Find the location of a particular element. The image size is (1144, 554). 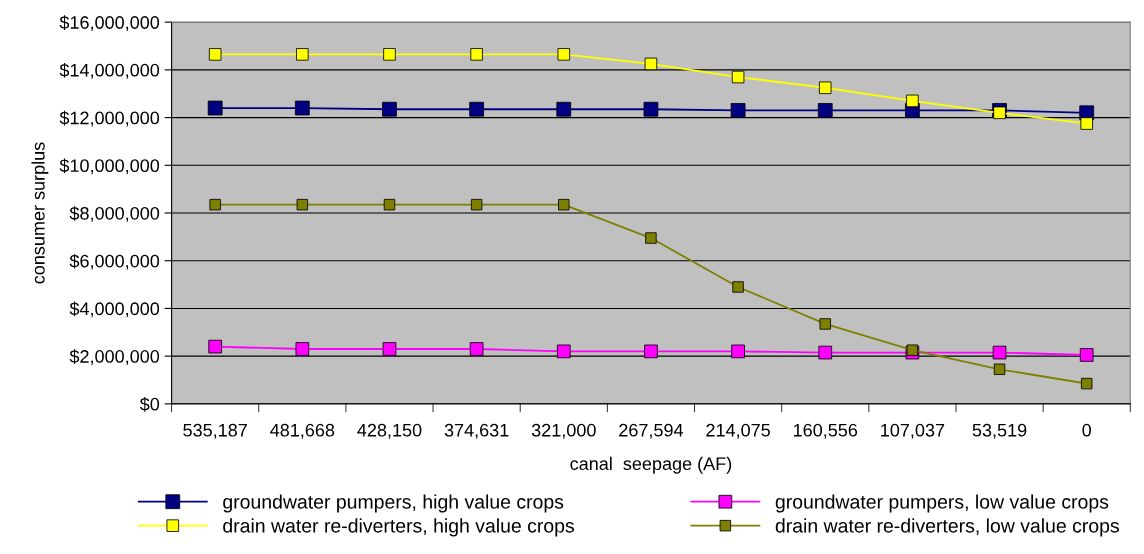

x-tick-label: 0 is located at coordinates (1087, 430).